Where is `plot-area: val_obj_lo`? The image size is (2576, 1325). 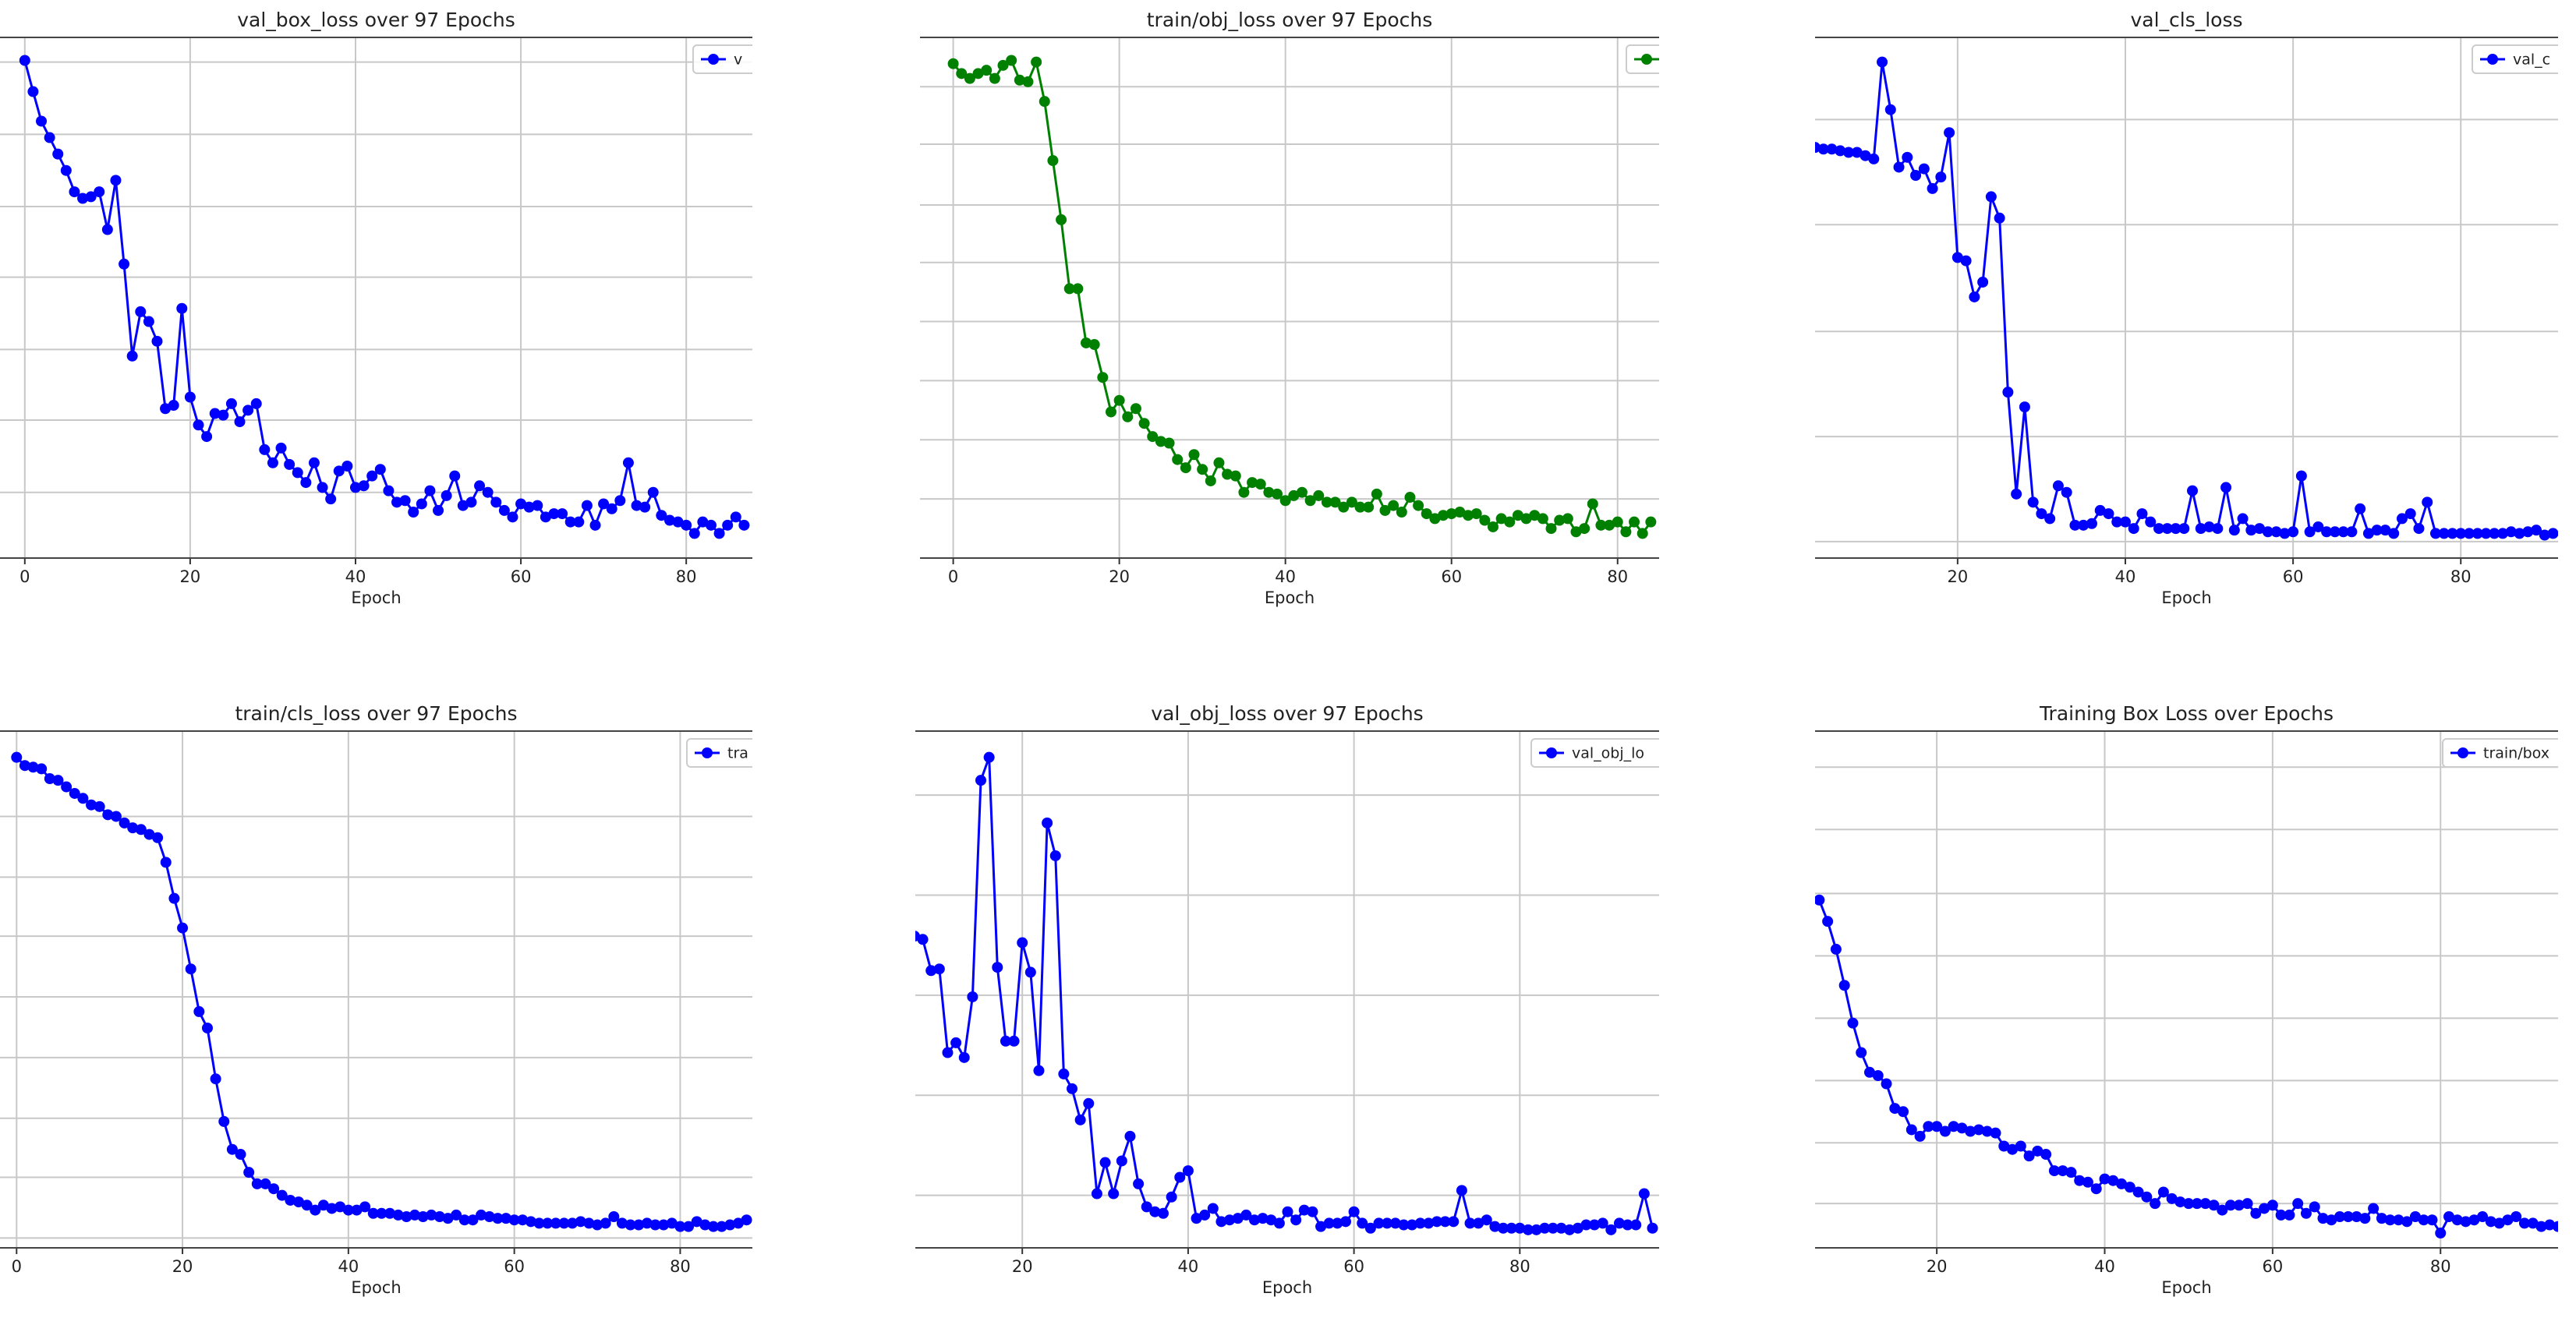
plot-area: val_obj_lo is located at coordinates (1287, 989).